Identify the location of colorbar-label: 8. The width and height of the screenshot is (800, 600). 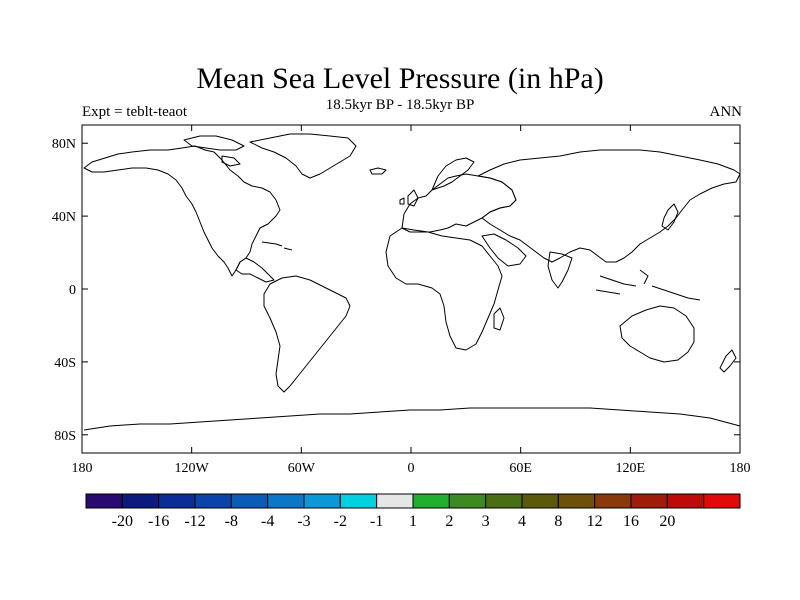
(558, 521).